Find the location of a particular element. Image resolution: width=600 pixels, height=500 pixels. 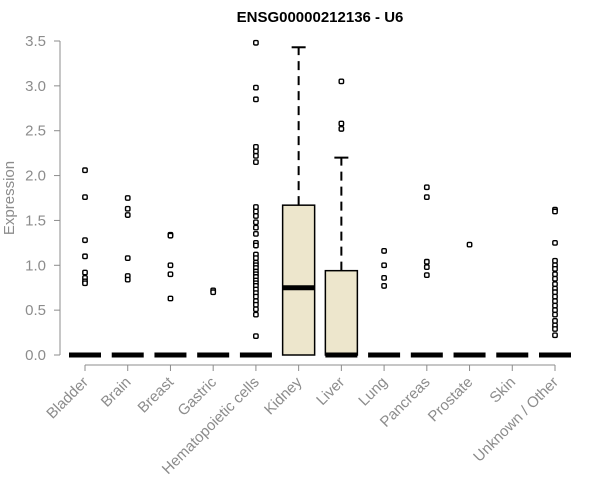

y-axis: 0.0 0.5 1.0 1.5 2.0 2.5 3.0 3.5 is located at coordinates (43, 198).